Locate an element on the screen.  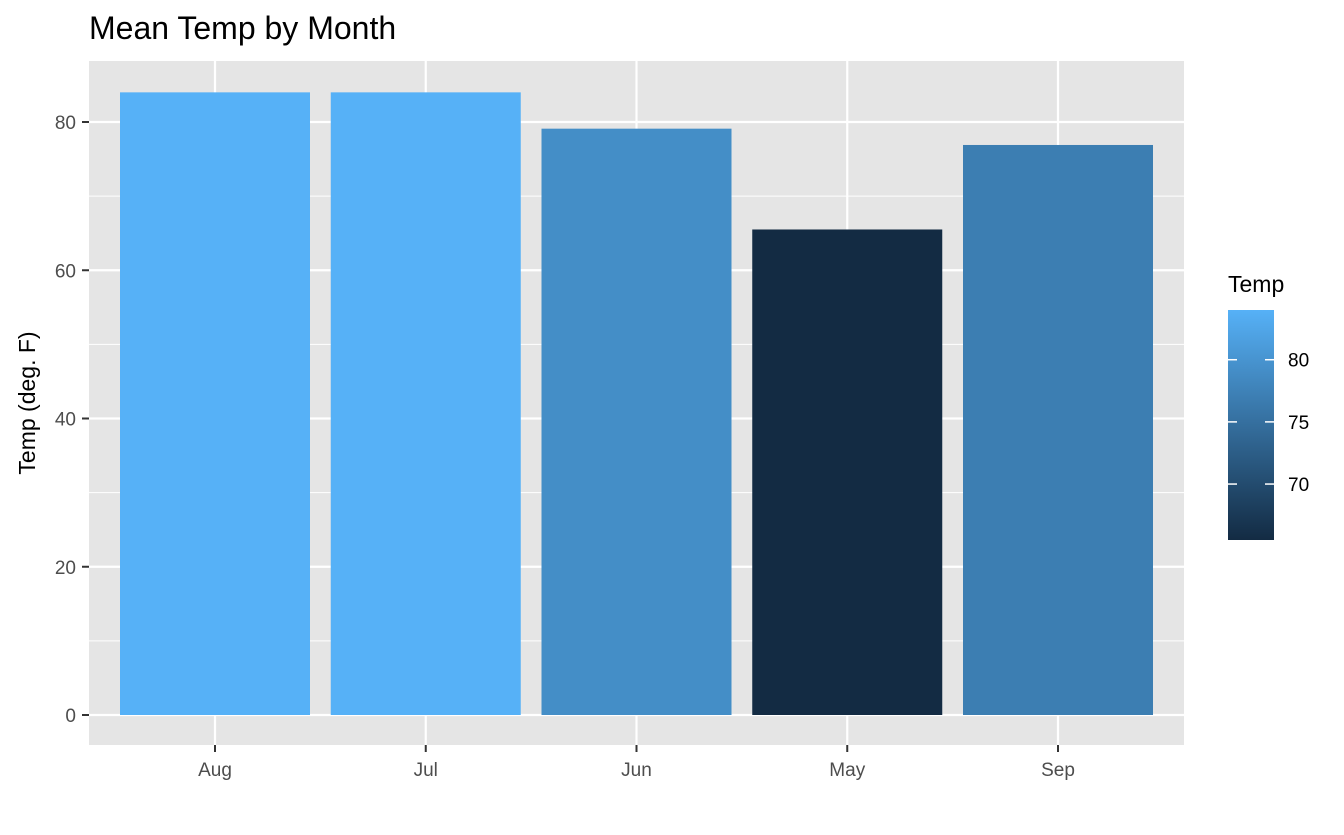
legend-title: Temp is located at coordinates (1256, 284).